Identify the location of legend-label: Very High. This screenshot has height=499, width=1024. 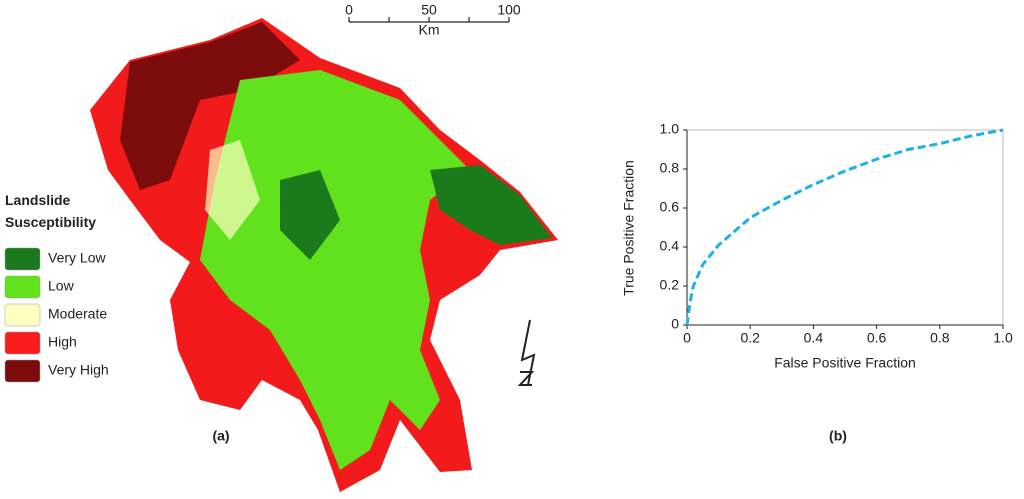
(78, 370).